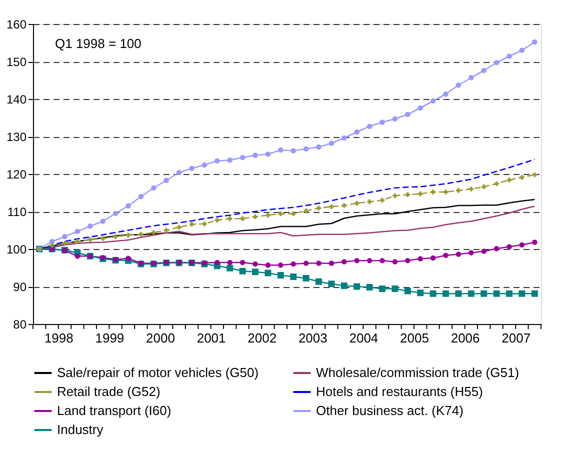 This screenshot has height=449, width=567. Describe the element at coordinates (16, 62) in the screenshot. I see `y-tick-label: 150` at that location.